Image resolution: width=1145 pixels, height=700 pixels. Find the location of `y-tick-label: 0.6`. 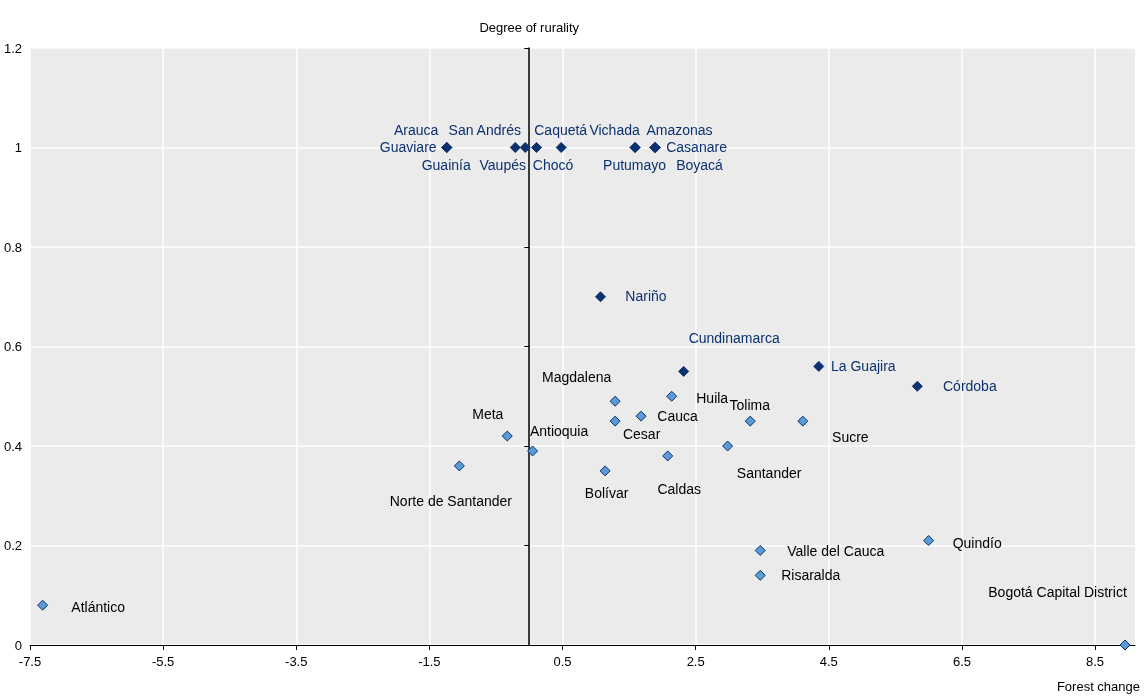

y-tick-label: 0.6 is located at coordinates (12, 346).